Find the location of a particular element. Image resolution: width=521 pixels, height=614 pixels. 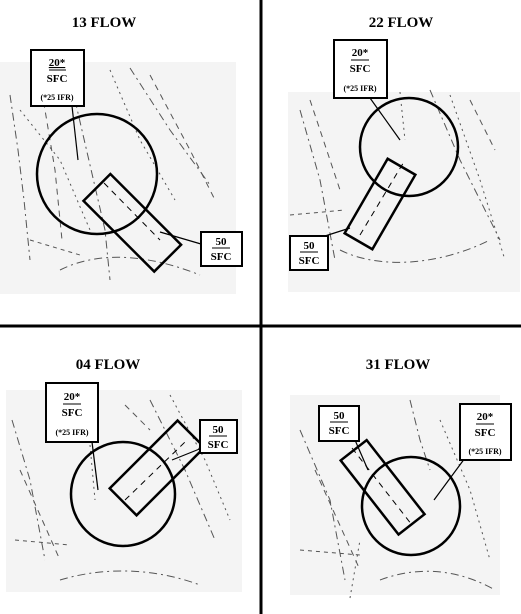

quadrant-title: 22 FLOW is located at coordinates (401, 23).